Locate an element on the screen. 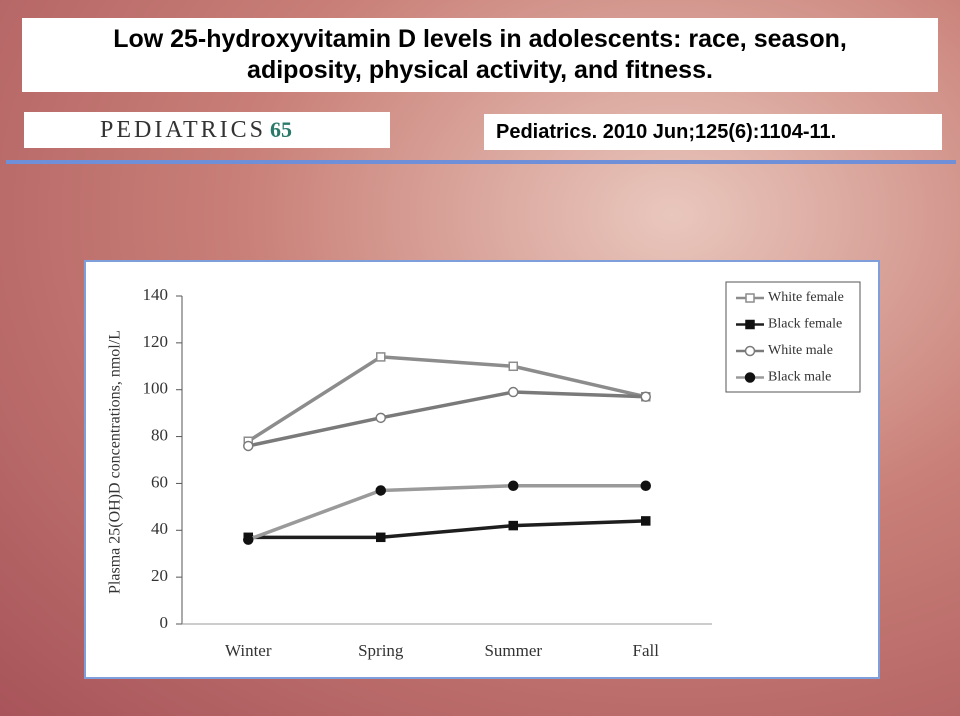  logo: PEDIATRICS 65 is located at coordinates (207, 130).